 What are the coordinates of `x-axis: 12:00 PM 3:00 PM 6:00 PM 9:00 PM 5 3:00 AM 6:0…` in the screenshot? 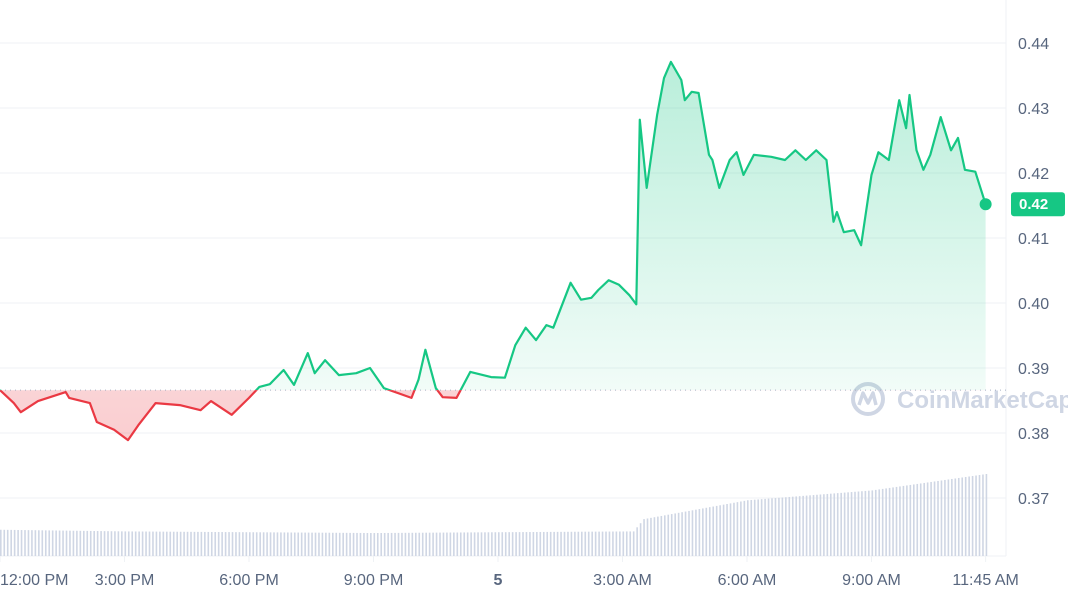 It's located at (509, 572).